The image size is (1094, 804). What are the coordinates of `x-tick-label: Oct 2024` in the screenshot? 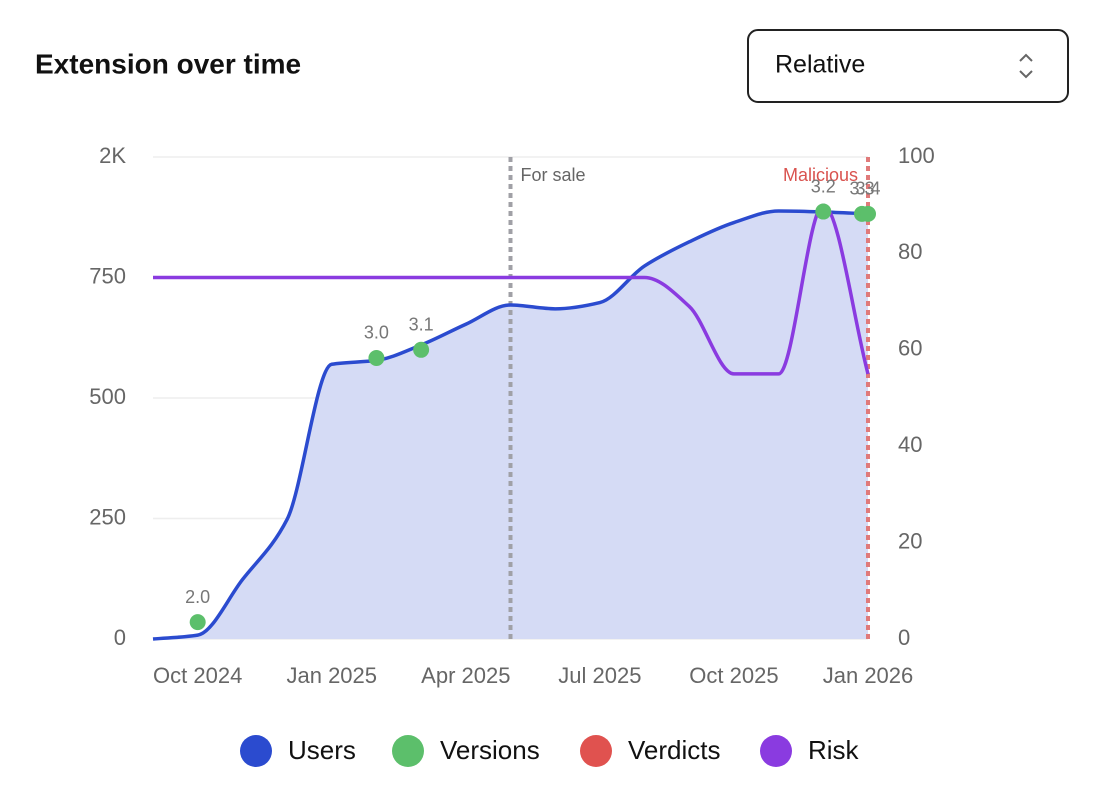 It's located at (197, 675).